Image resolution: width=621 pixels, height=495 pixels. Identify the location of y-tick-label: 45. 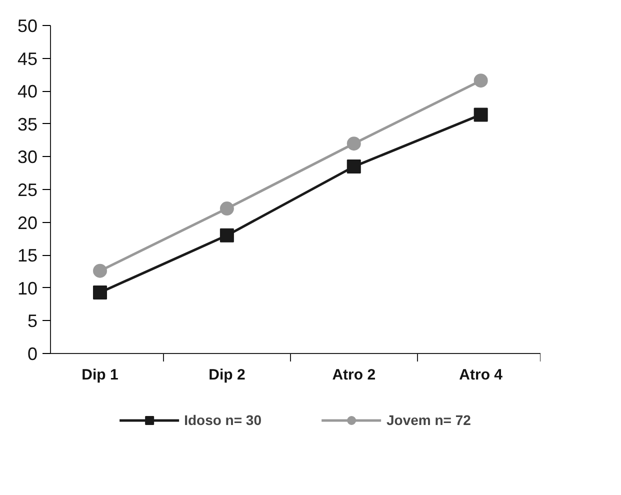
(27, 58).